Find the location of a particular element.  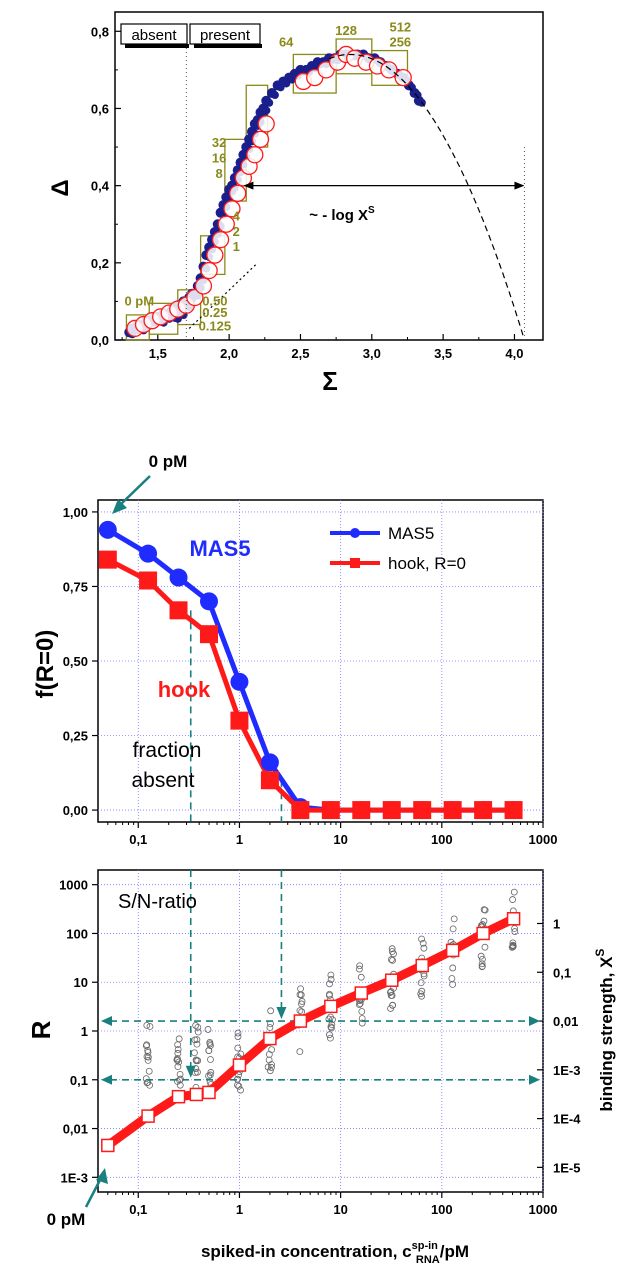

bottom-x-tick-label: 0,1 is located at coordinates (138, 1209).